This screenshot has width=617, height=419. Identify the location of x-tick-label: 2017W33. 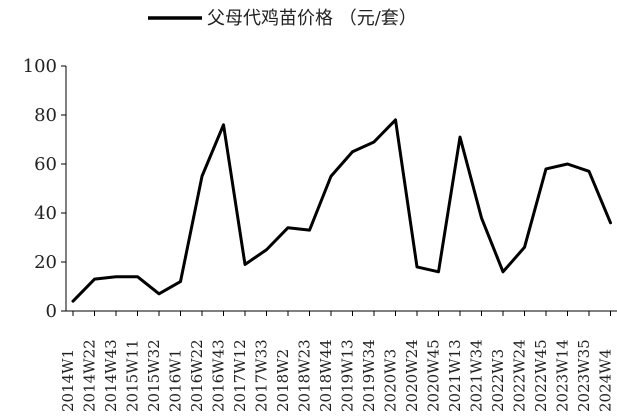
(262, 375).